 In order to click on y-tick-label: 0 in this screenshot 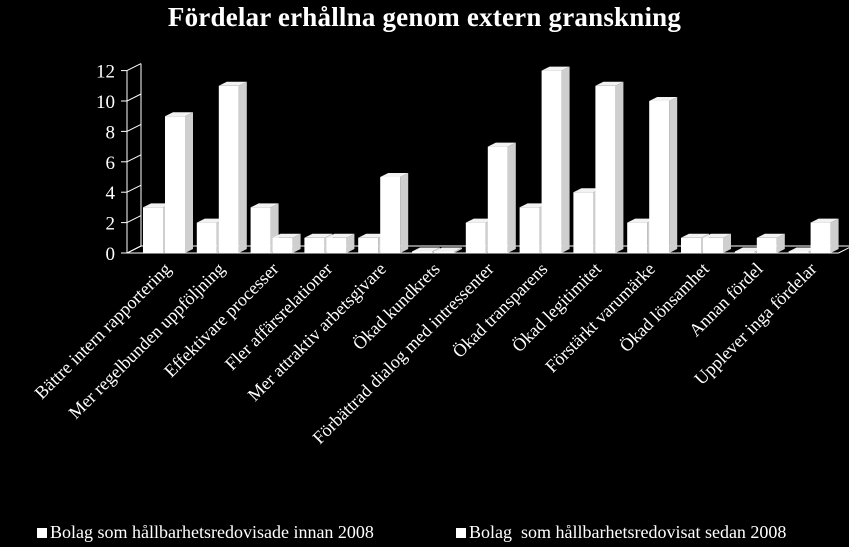, I will do `click(111, 254)`.